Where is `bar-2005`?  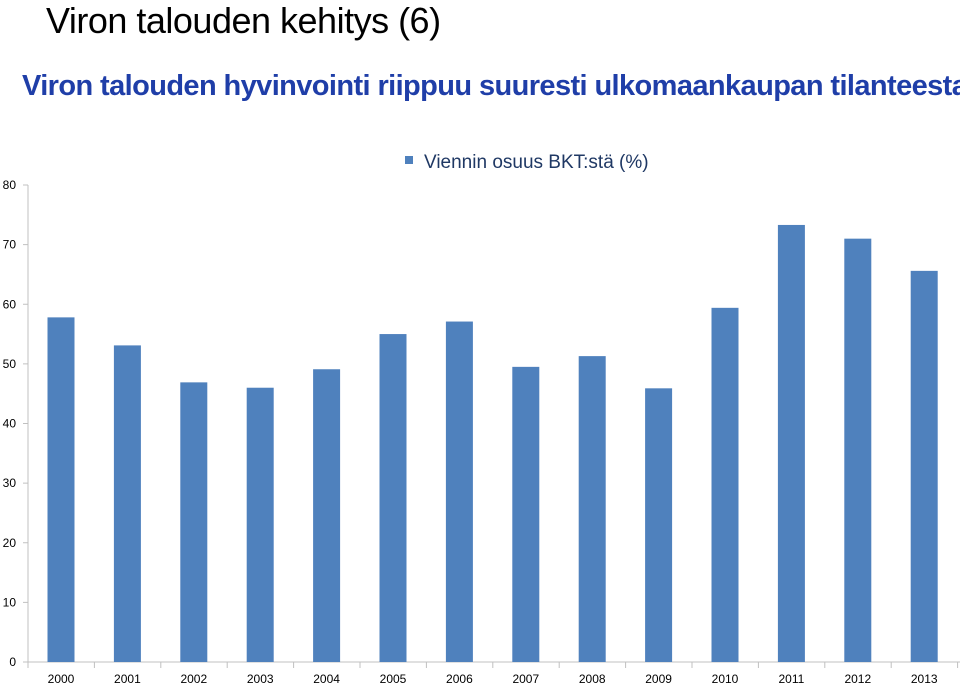
bar-2005 is located at coordinates (393, 498).